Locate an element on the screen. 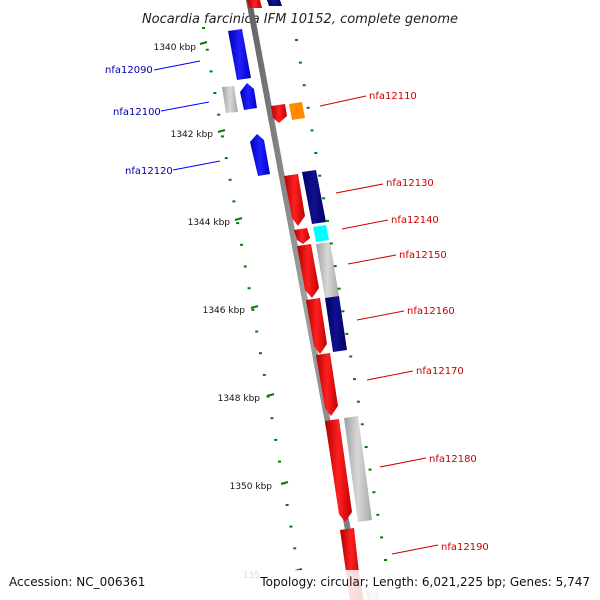  gene-nfa12170 is located at coordinates (327, 384).